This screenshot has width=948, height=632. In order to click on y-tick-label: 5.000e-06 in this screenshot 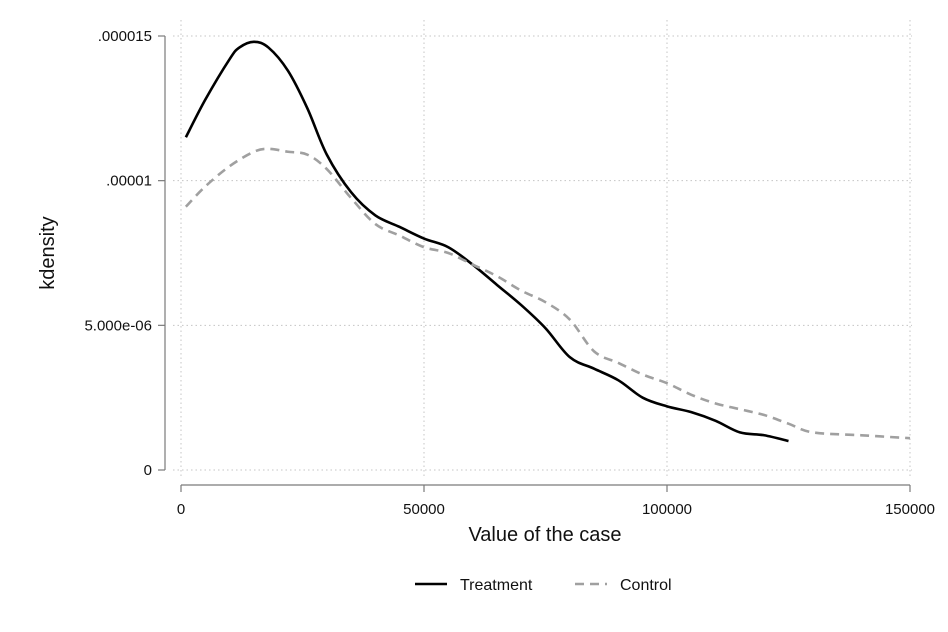, I will do `click(118, 325)`.